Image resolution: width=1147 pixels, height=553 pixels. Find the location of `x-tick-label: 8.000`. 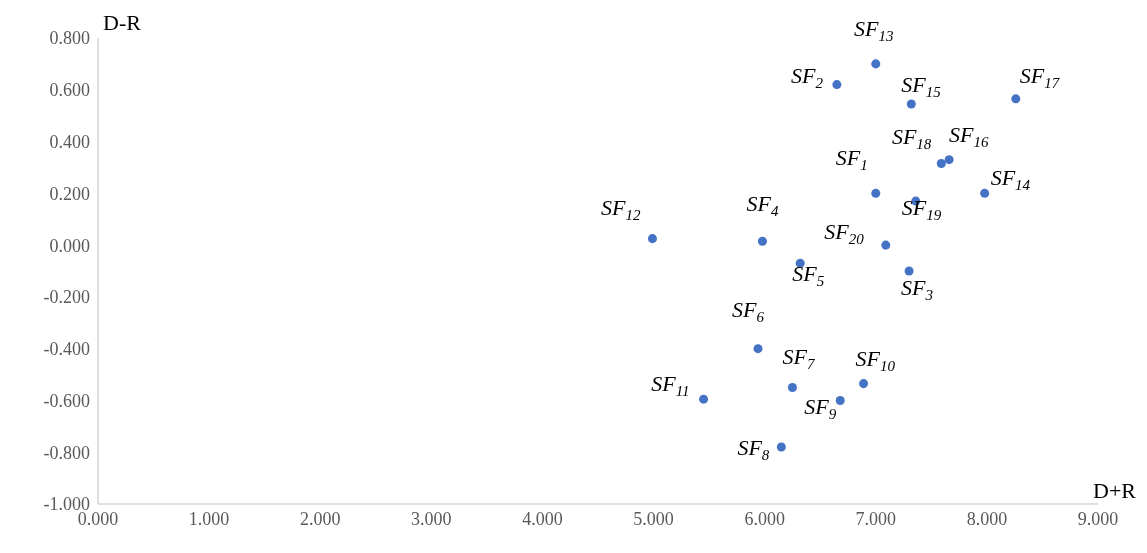

x-tick-label: 8.000 is located at coordinates (987, 518).